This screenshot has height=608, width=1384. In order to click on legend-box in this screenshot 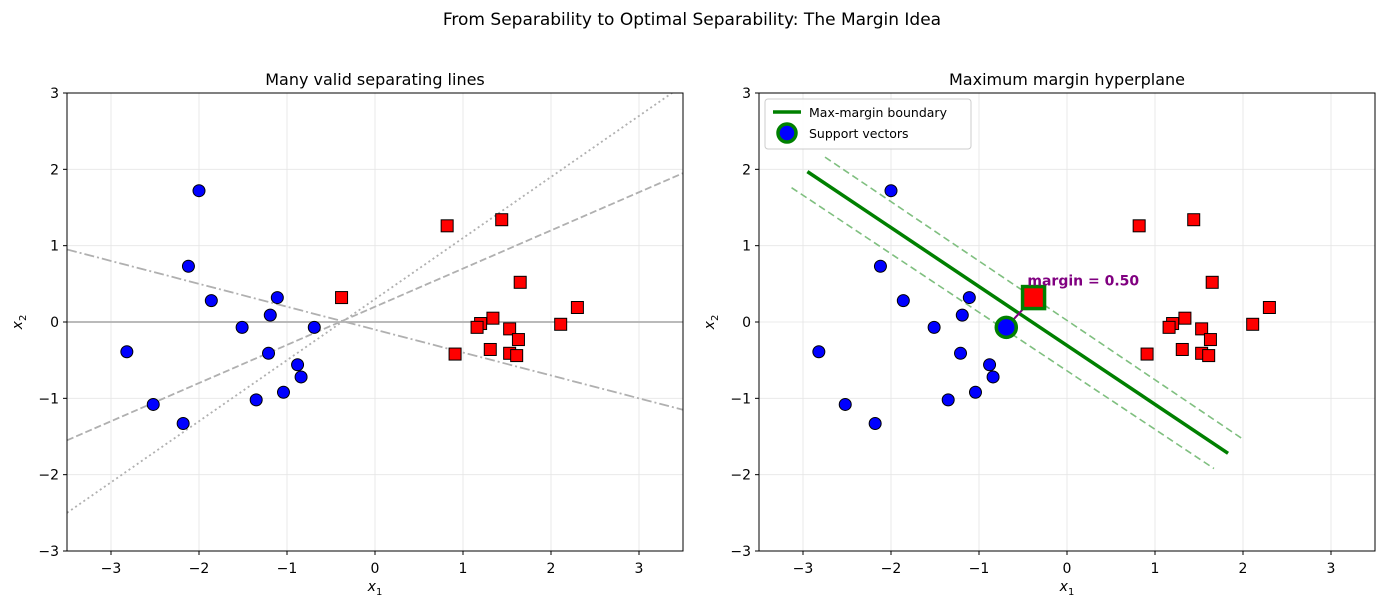, I will do `click(868, 124)`.